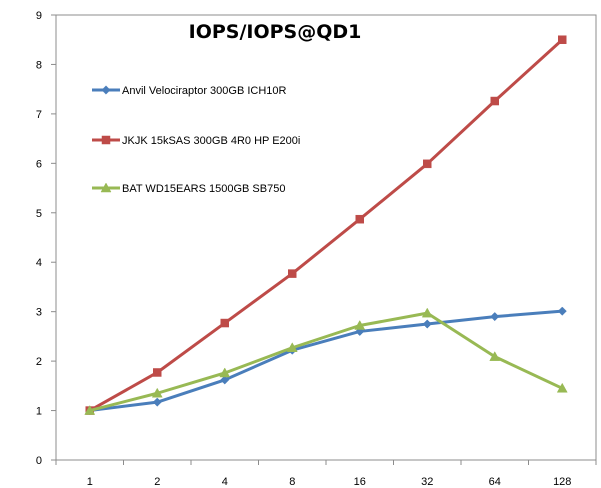  What do you see at coordinates (225, 482) in the screenshot?
I see `x-tick-label: 4` at bounding box center [225, 482].